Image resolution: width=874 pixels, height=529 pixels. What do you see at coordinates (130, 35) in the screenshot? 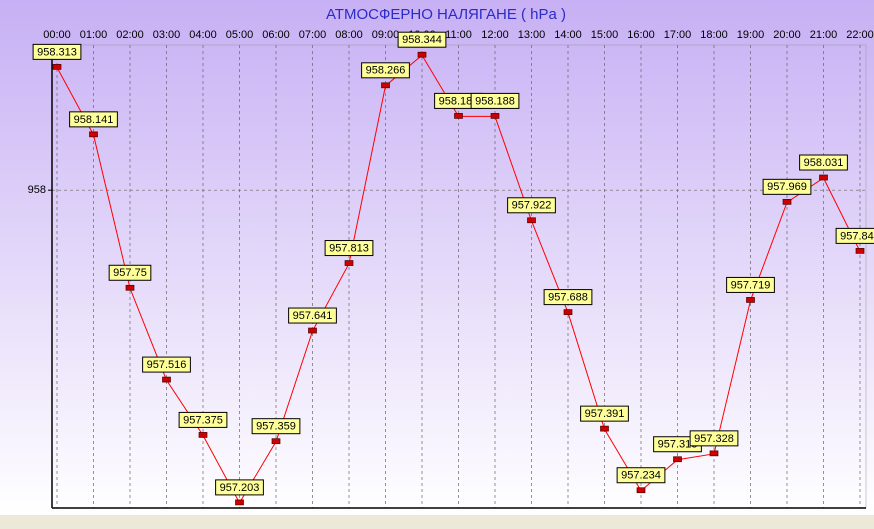
I see `x-tick-label: 02:00` at bounding box center [130, 35].